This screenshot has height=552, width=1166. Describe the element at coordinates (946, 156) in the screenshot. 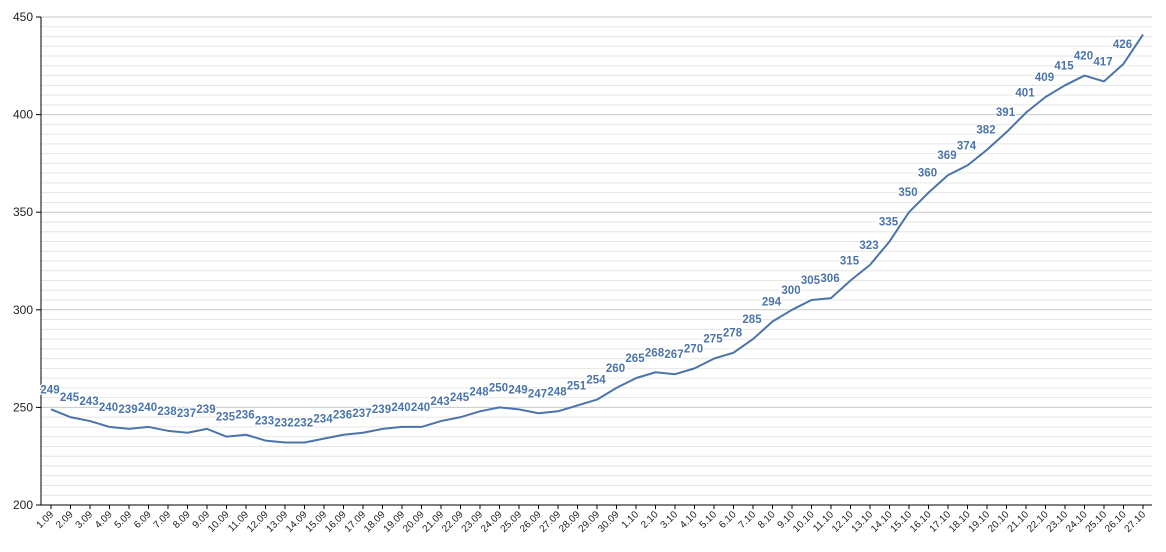

I see `data-label: 369` at that location.